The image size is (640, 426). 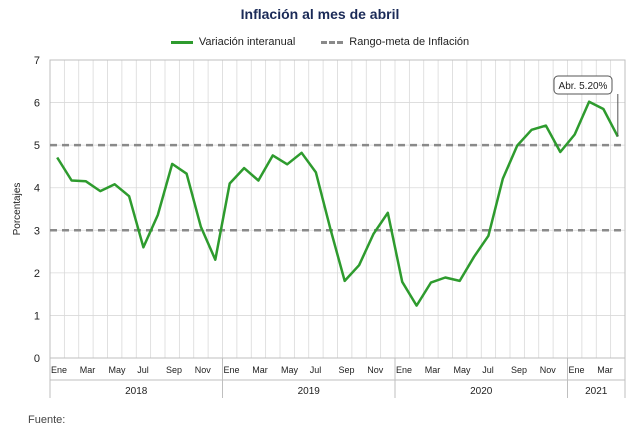 What do you see at coordinates (37, 316) in the screenshot?
I see `y-tick-label: 1` at bounding box center [37, 316].